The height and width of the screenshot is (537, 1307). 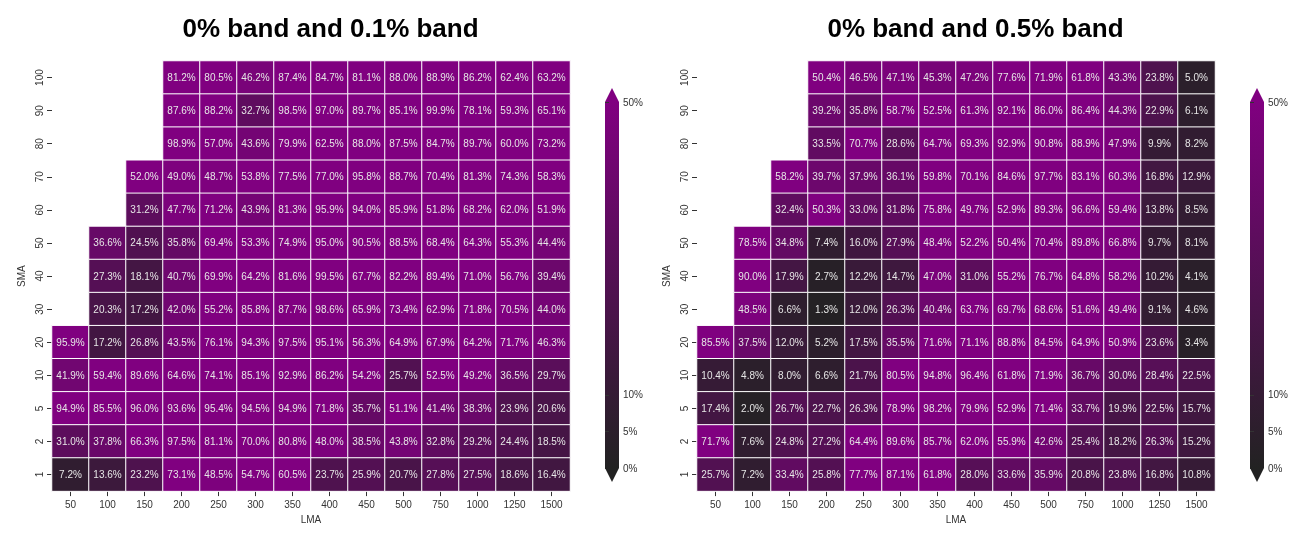 I want to click on data-label: 10.2%, so click(x=1159, y=276).